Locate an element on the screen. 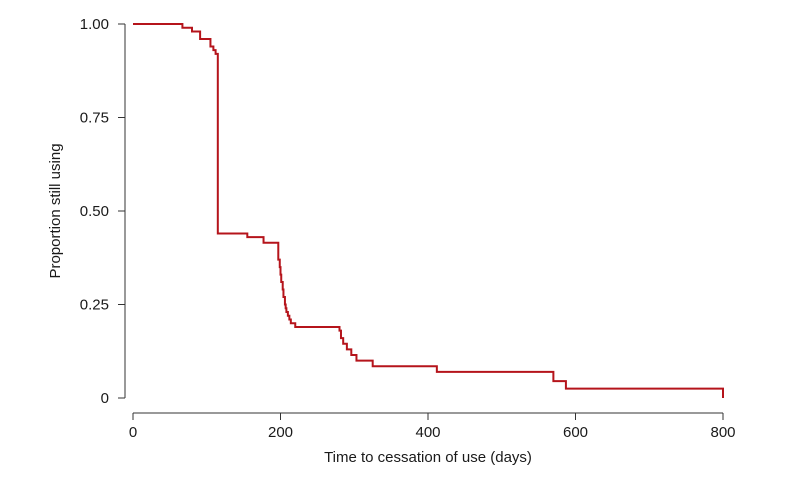 The width and height of the screenshot is (800, 479). y-tick-label: 0.75 is located at coordinates (94, 118).